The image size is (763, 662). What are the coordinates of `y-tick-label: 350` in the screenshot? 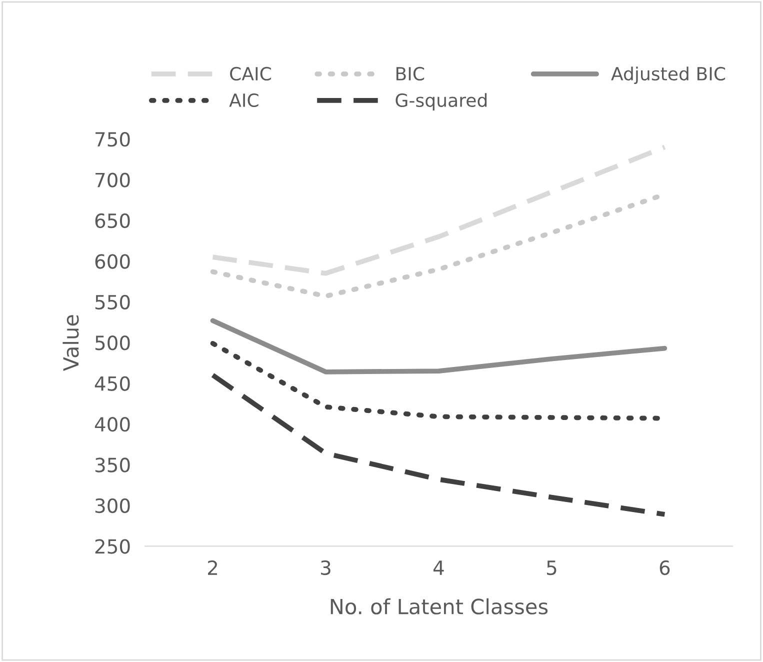 It's located at (112, 465).